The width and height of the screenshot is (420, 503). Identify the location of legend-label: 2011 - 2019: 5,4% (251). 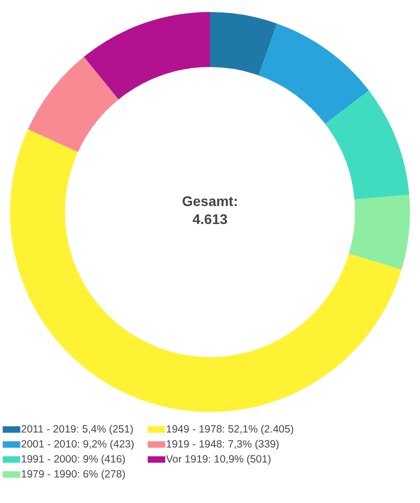
(77, 430).